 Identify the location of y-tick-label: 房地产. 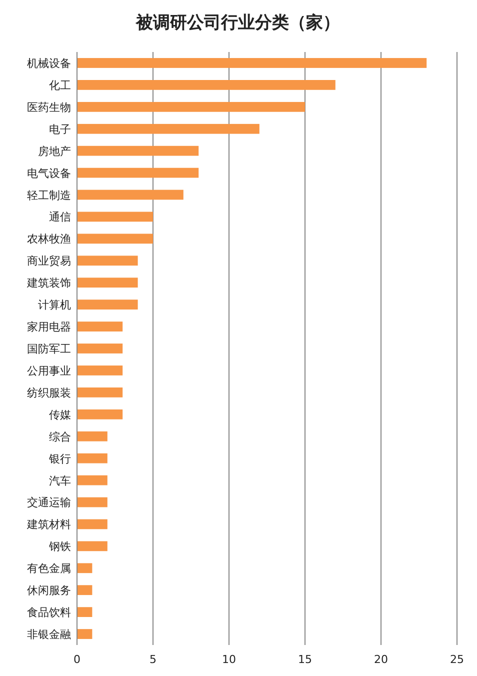
(54, 151).